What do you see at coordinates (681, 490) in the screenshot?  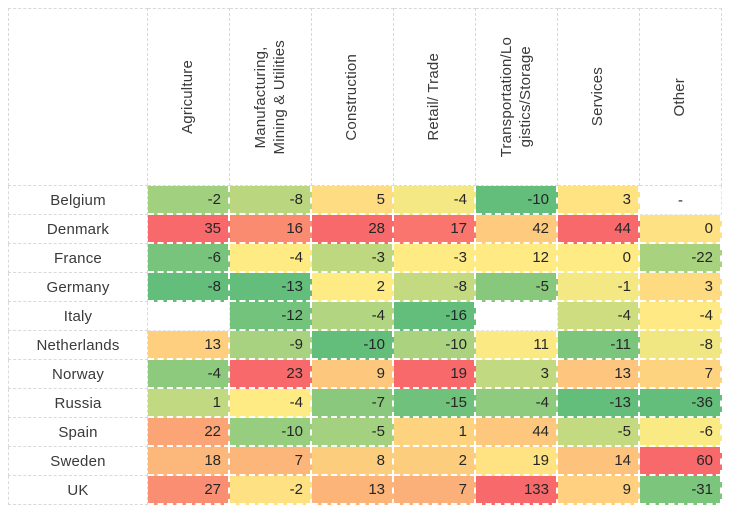 I see `heatmap-cell: -31` at bounding box center [681, 490].